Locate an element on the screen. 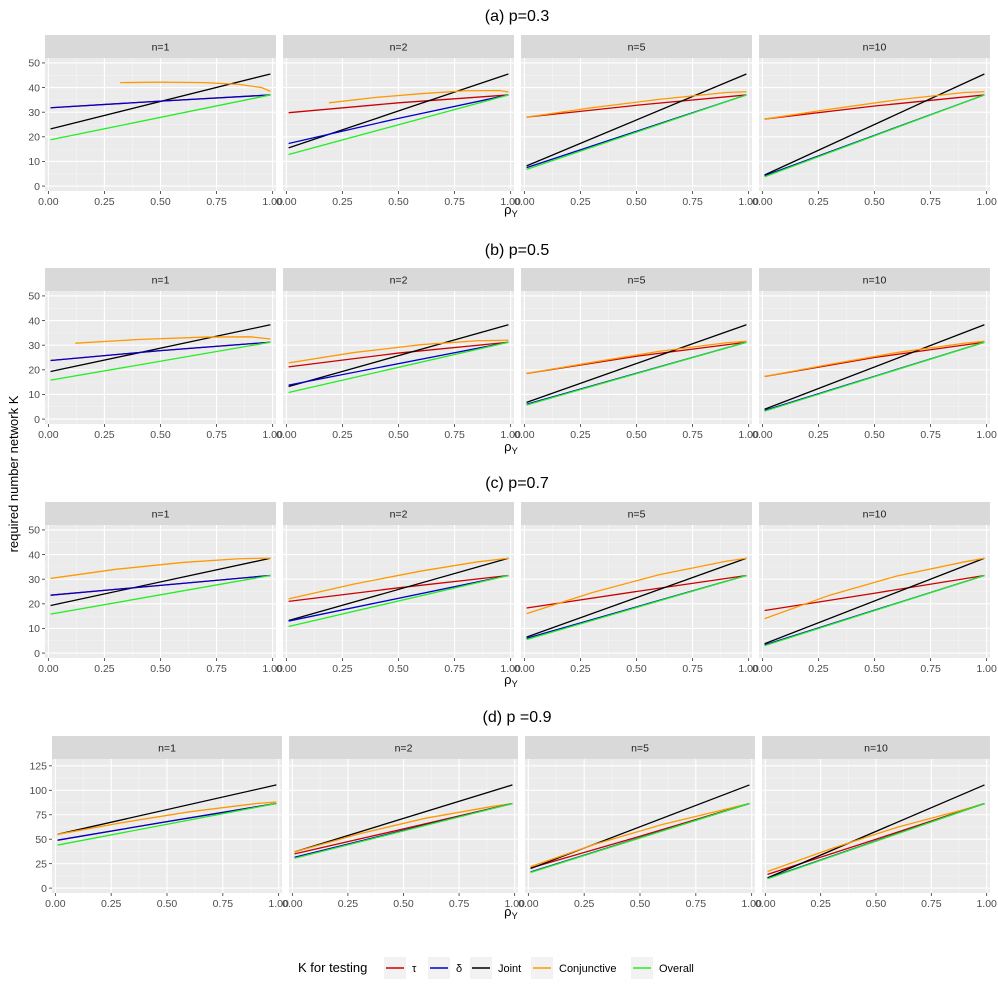  y-tick-label: 40 is located at coordinates (34, 88).